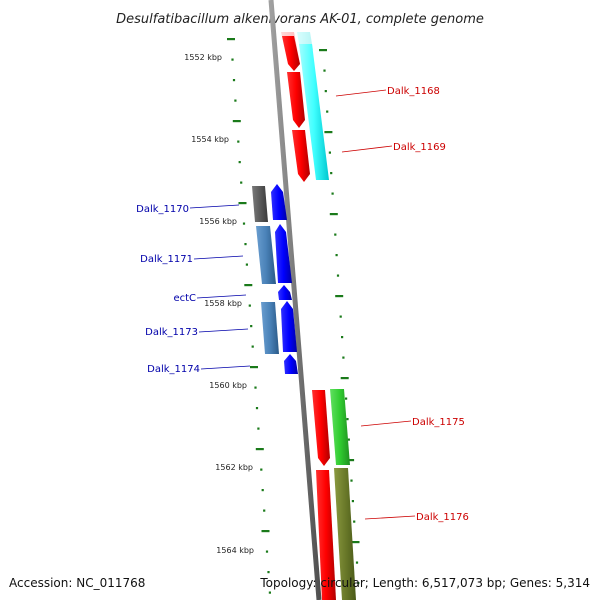 This screenshot has width=600, height=600. What do you see at coordinates (413, 91) in the screenshot?
I see `gene-label-dalk-1168: Dalk_1168` at bounding box center [413, 91].